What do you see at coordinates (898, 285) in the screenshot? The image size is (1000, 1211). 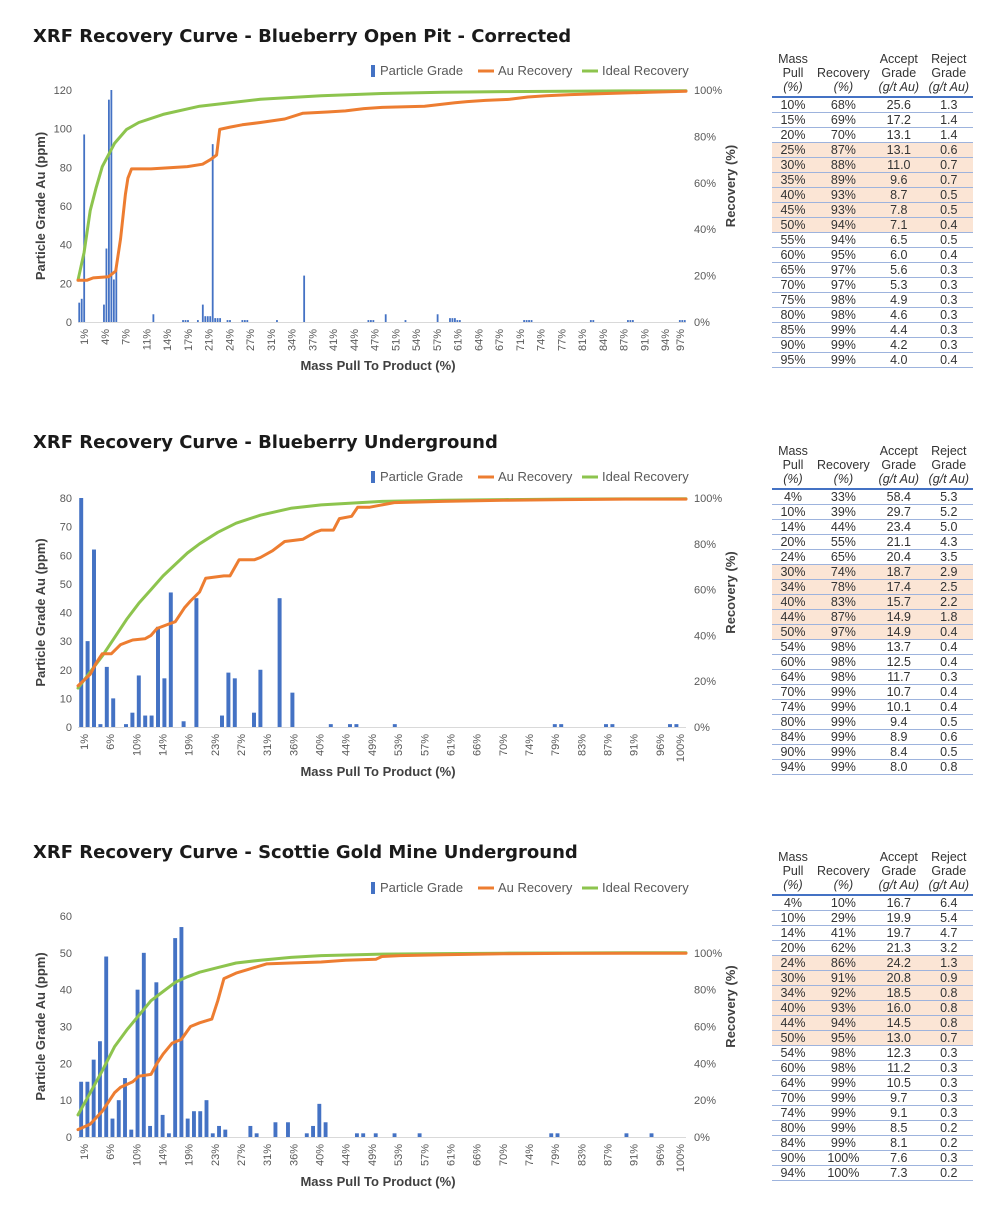 I see `table-cell: 5.3` at bounding box center [898, 285].